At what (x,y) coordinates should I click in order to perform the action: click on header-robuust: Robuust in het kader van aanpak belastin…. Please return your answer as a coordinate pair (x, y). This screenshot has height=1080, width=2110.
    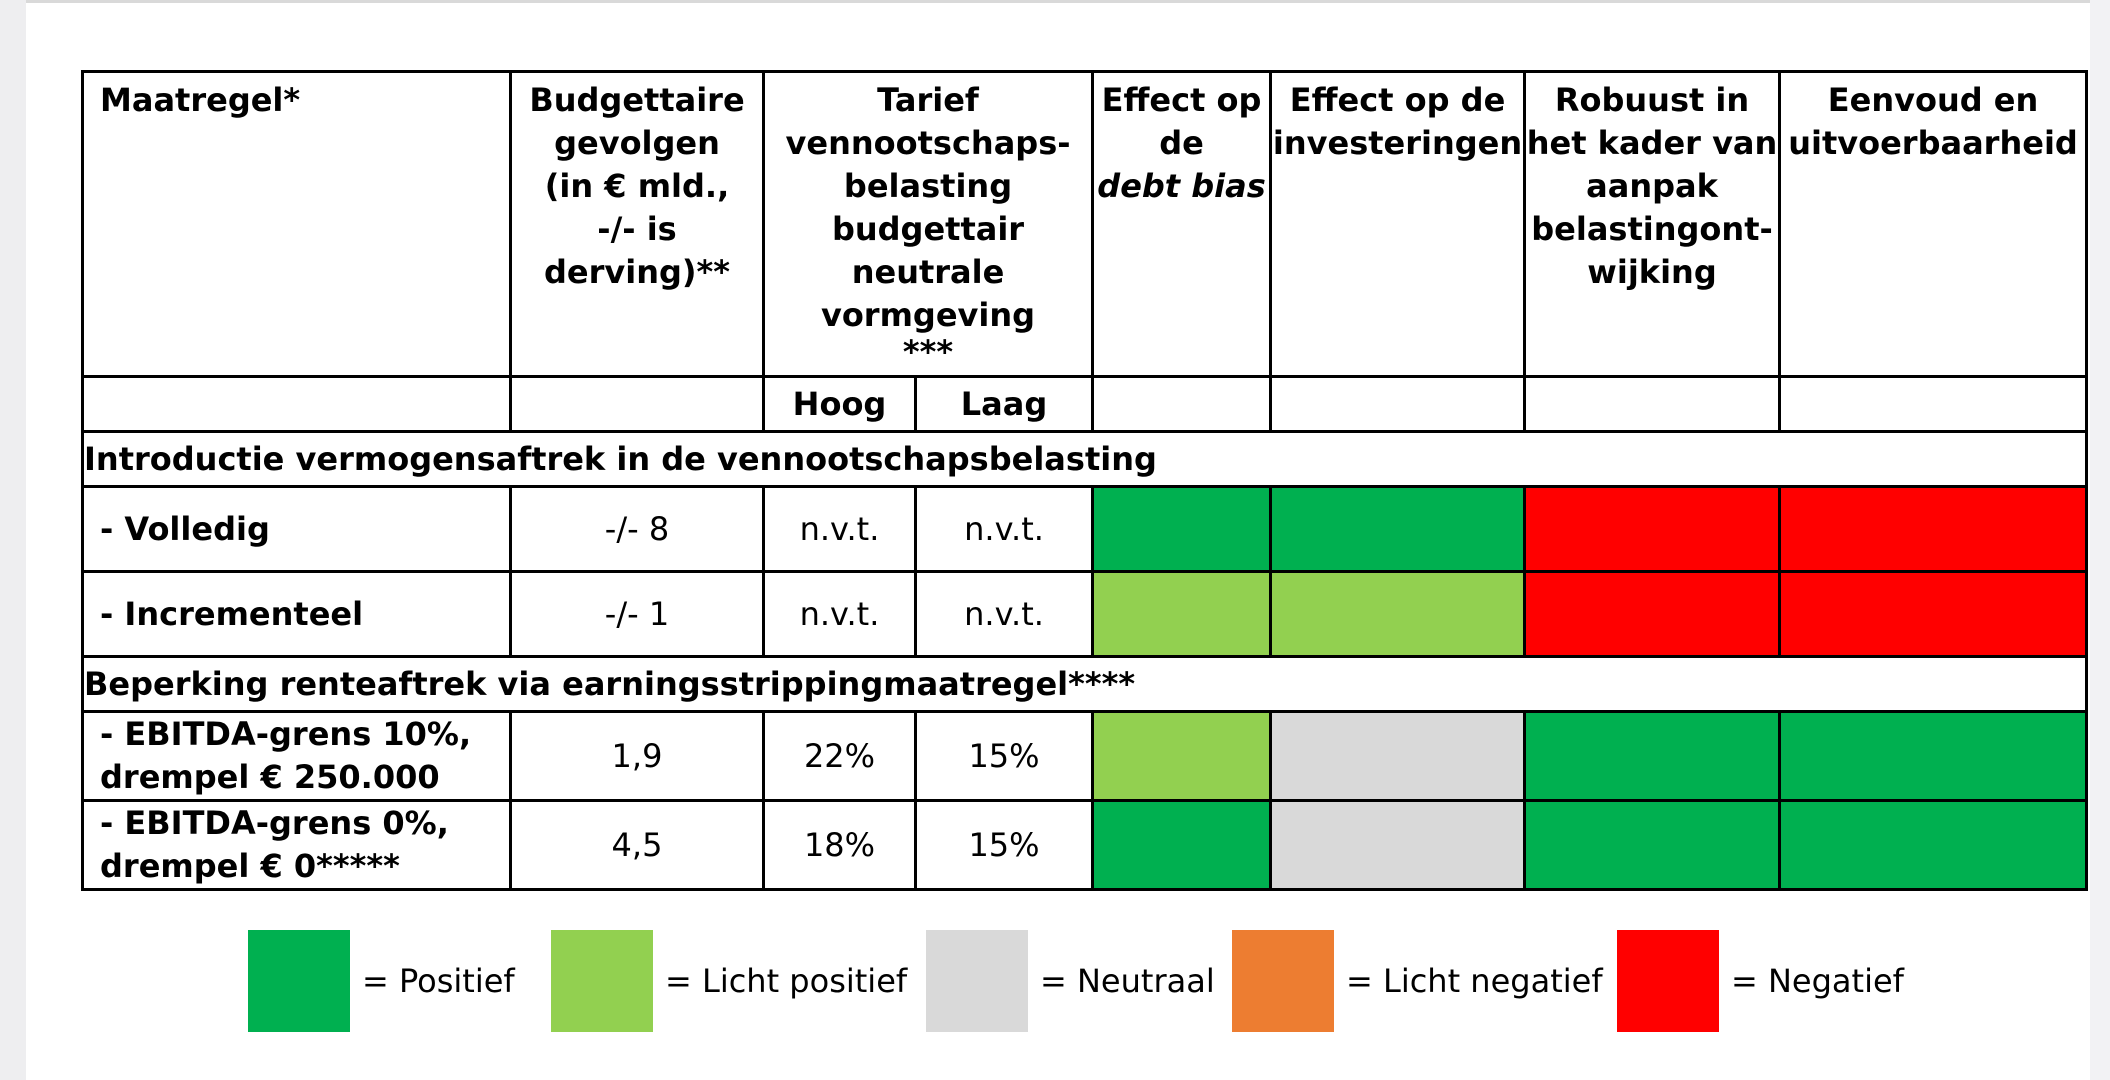
    Looking at the image, I should click on (1652, 224).